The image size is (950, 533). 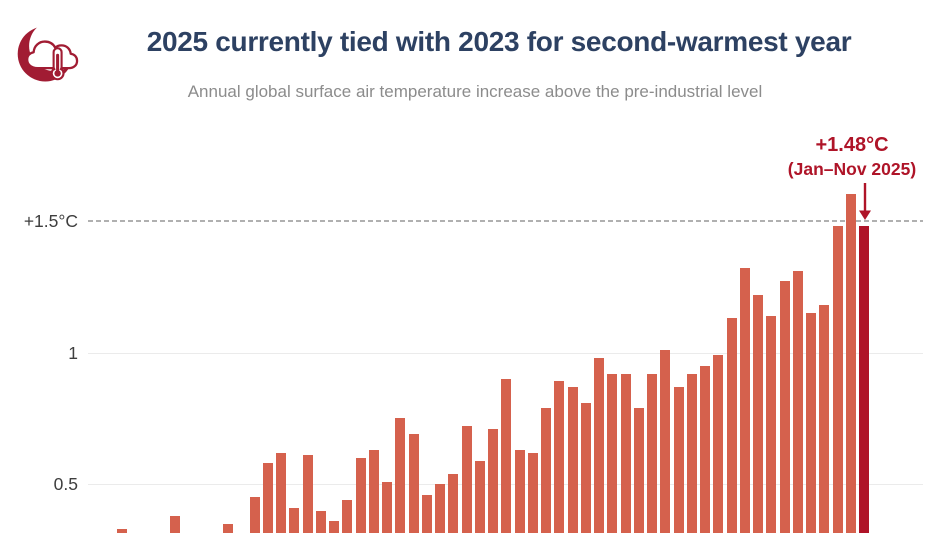 I want to click on bar-2020, so click(x=797, y=401).